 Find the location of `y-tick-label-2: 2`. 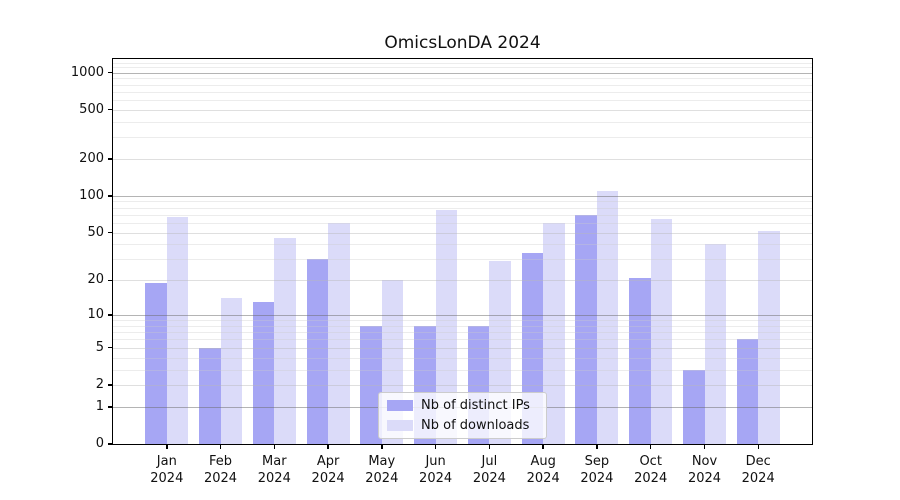

y-tick-label-2: 2 is located at coordinates (99, 384).